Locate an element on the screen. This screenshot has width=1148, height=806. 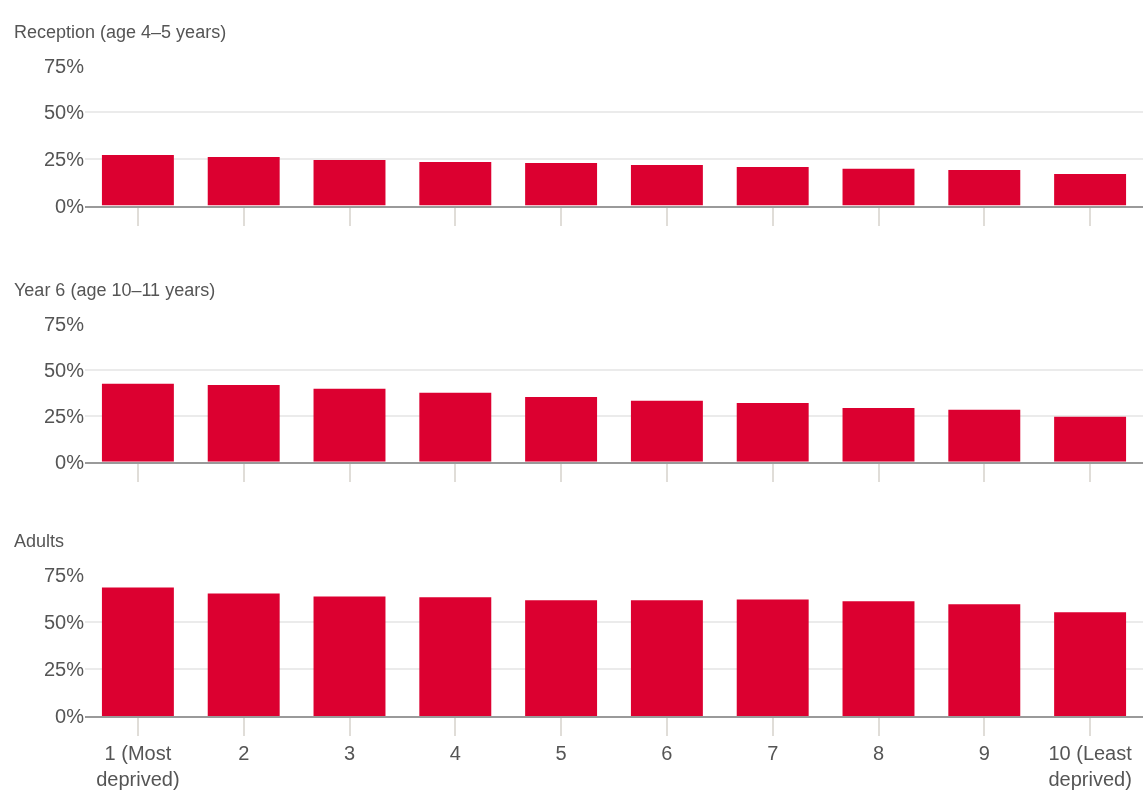
x-tick-label: 8 is located at coordinates (878, 753).